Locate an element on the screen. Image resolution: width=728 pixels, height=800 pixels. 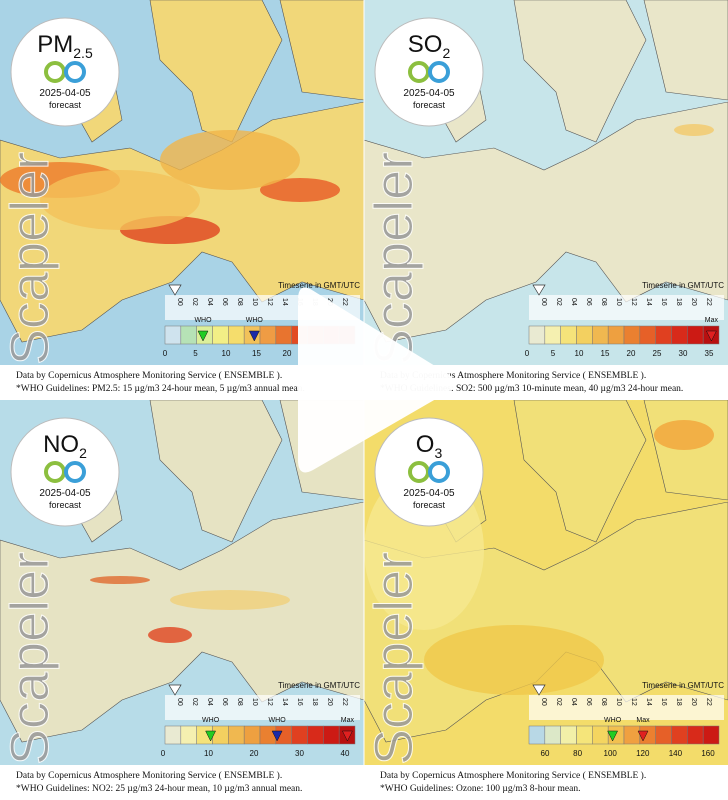
timeserie-label: Timeserie in GMT/UTC is located at coordinates (683, 285).